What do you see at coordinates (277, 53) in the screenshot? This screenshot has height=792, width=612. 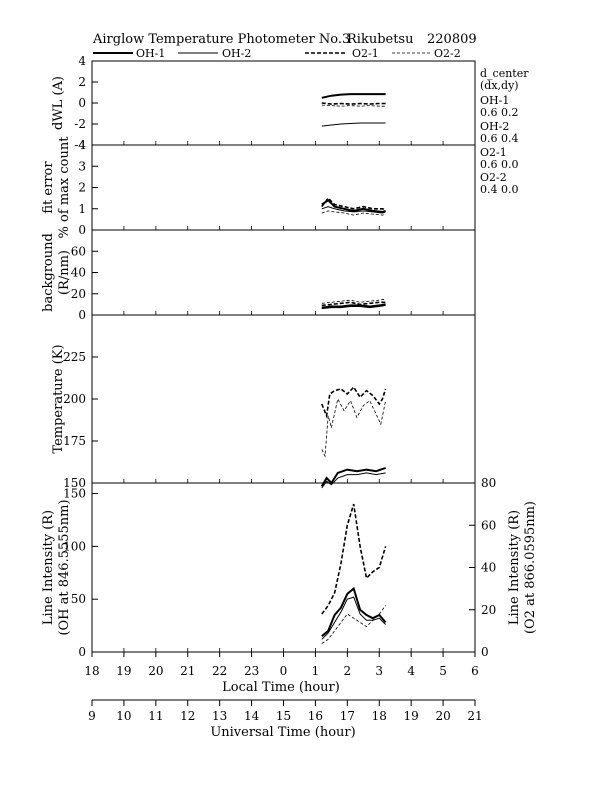 I see `legend: OH-1 OH-2 O2-1 O2-2` at bounding box center [277, 53].